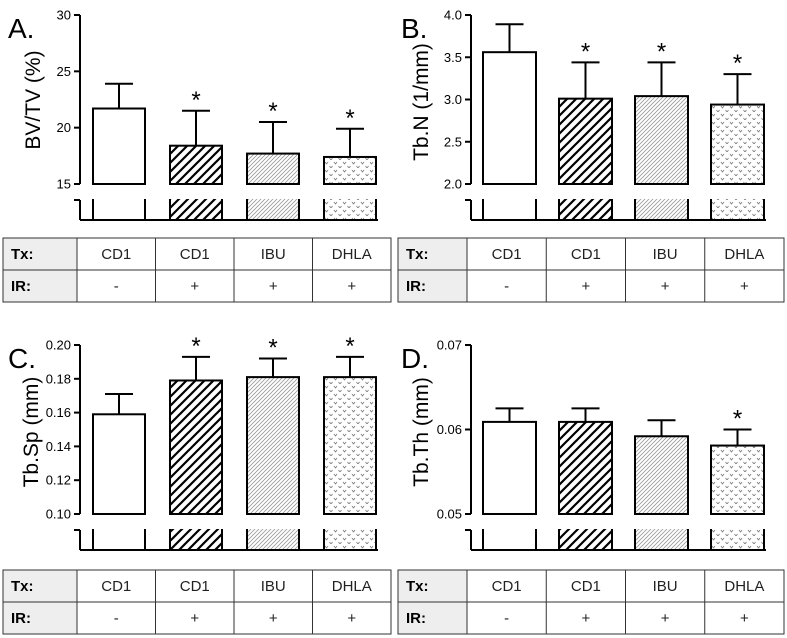 Image resolution: width=787 pixels, height=638 pixels. Describe the element at coordinates (414, 28) in the screenshot. I see `panel-label: B.` at that location.